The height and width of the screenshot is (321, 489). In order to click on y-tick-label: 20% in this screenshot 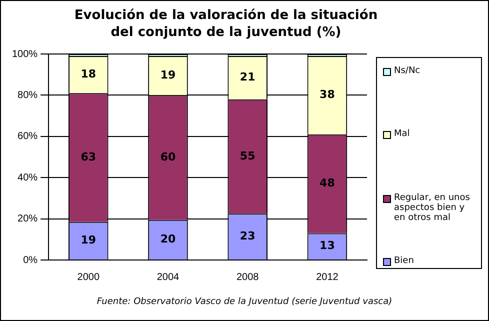, I will do `click(28, 219)`.